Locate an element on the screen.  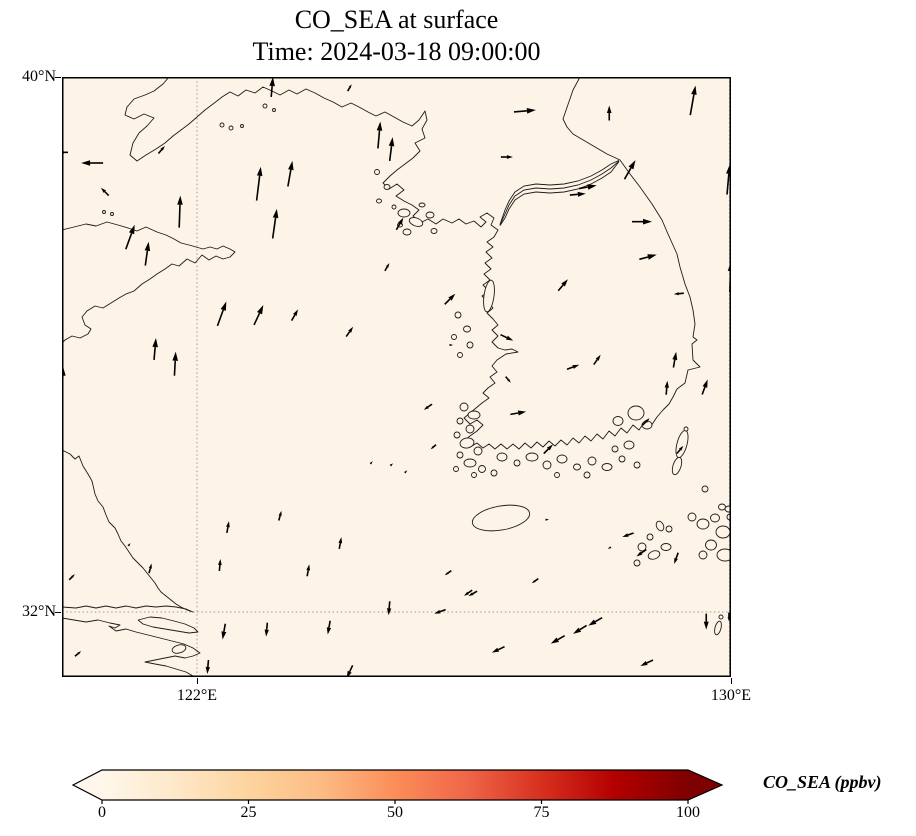
x-axis-tick-130e is located at coordinates (731, 681).